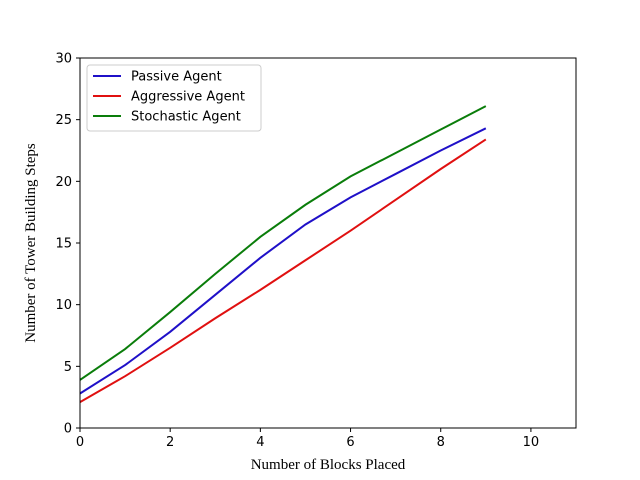 The image size is (640, 480). Describe the element at coordinates (441, 442) in the screenshot. I see `x-tick-label: 8` at that location.